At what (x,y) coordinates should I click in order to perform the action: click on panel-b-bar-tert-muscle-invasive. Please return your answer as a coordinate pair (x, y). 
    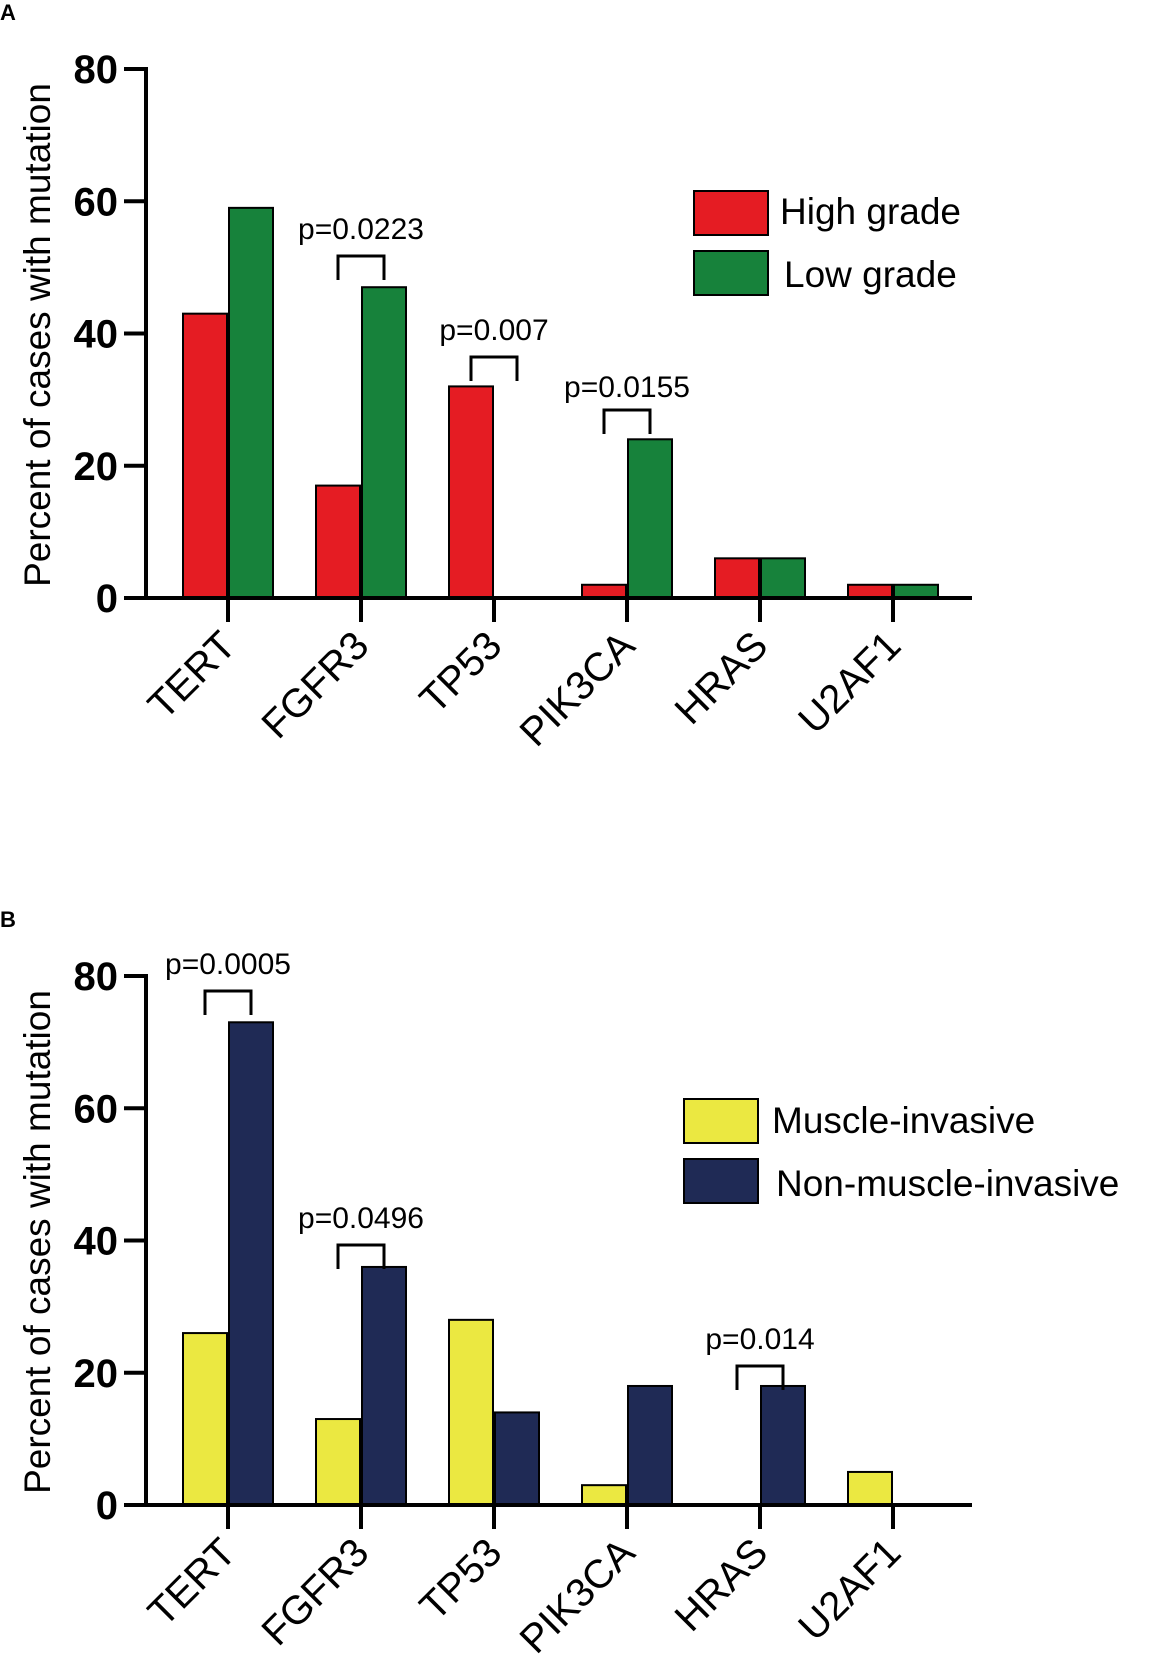
    Looking at the image, I should click on (205, 1419).